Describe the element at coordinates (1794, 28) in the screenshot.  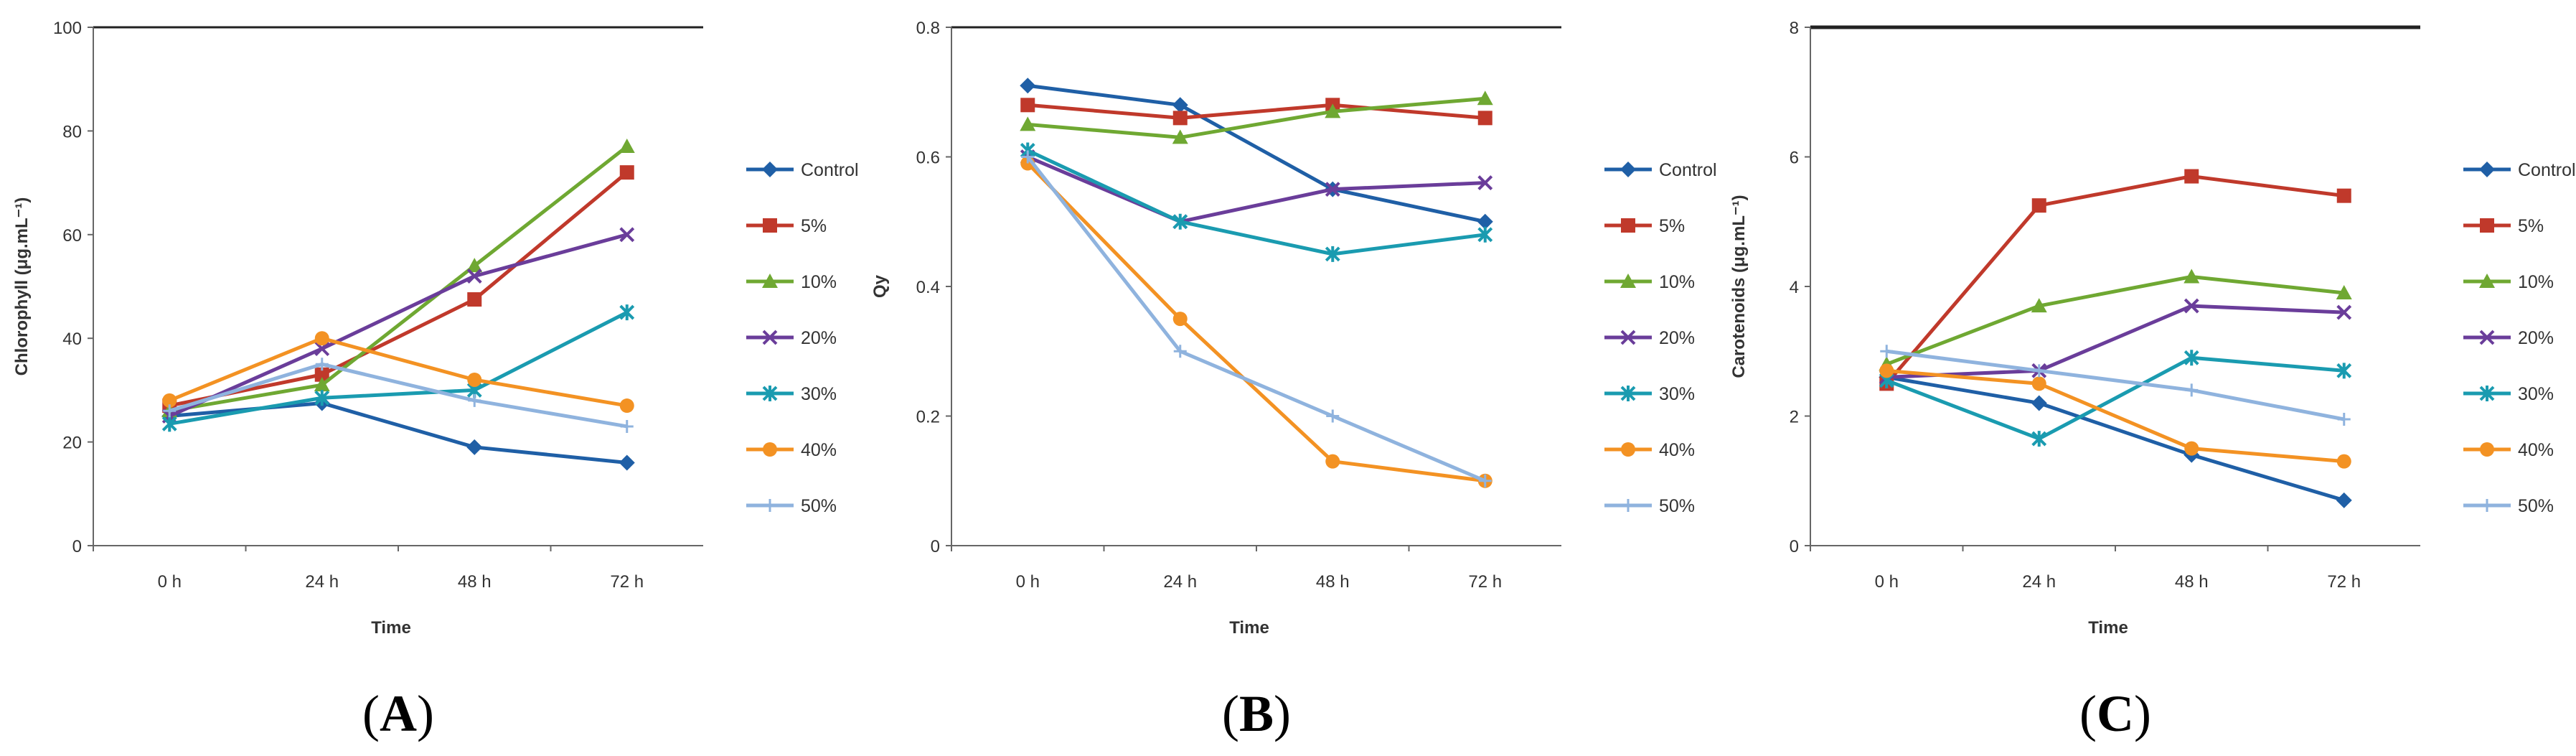
I see `y-tick-label: 8` at that location.